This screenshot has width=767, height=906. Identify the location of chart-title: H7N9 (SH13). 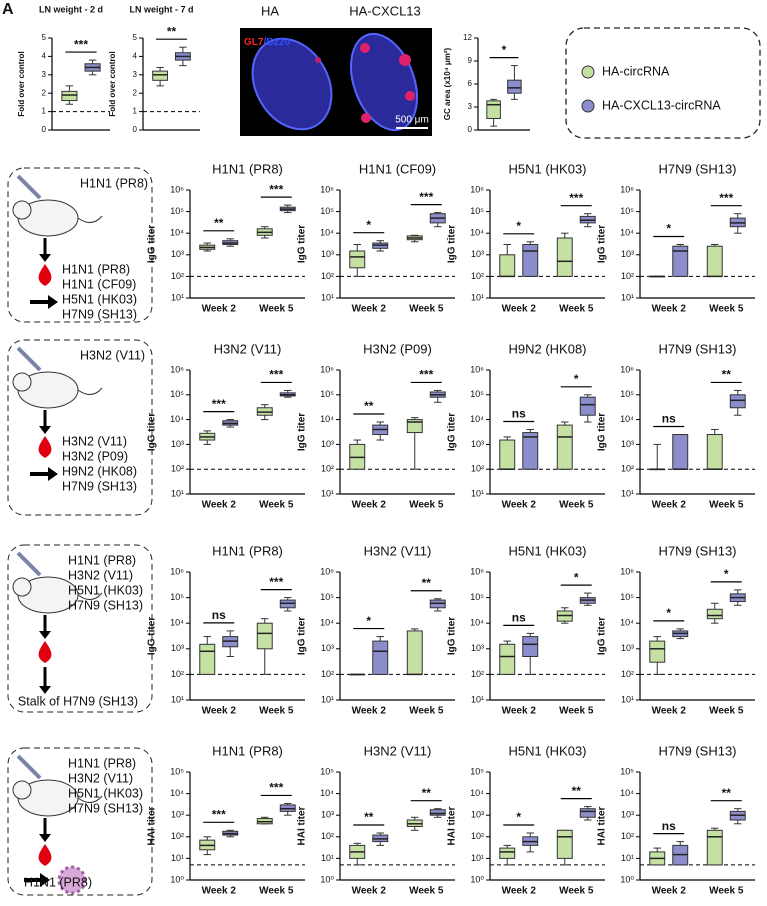
(697, 348).